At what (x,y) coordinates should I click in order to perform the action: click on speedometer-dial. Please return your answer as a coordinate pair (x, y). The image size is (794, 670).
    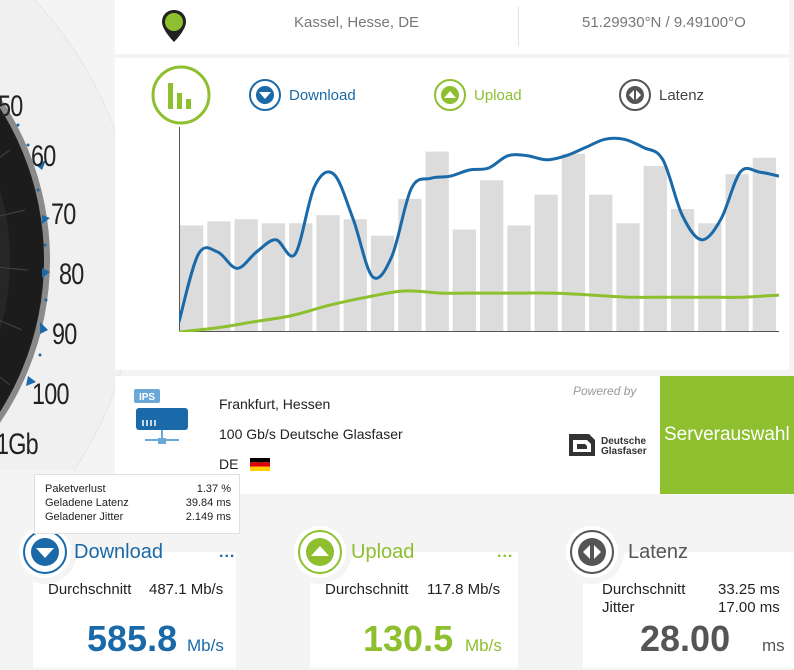
    Looking at the image, I should click on (69, 235).